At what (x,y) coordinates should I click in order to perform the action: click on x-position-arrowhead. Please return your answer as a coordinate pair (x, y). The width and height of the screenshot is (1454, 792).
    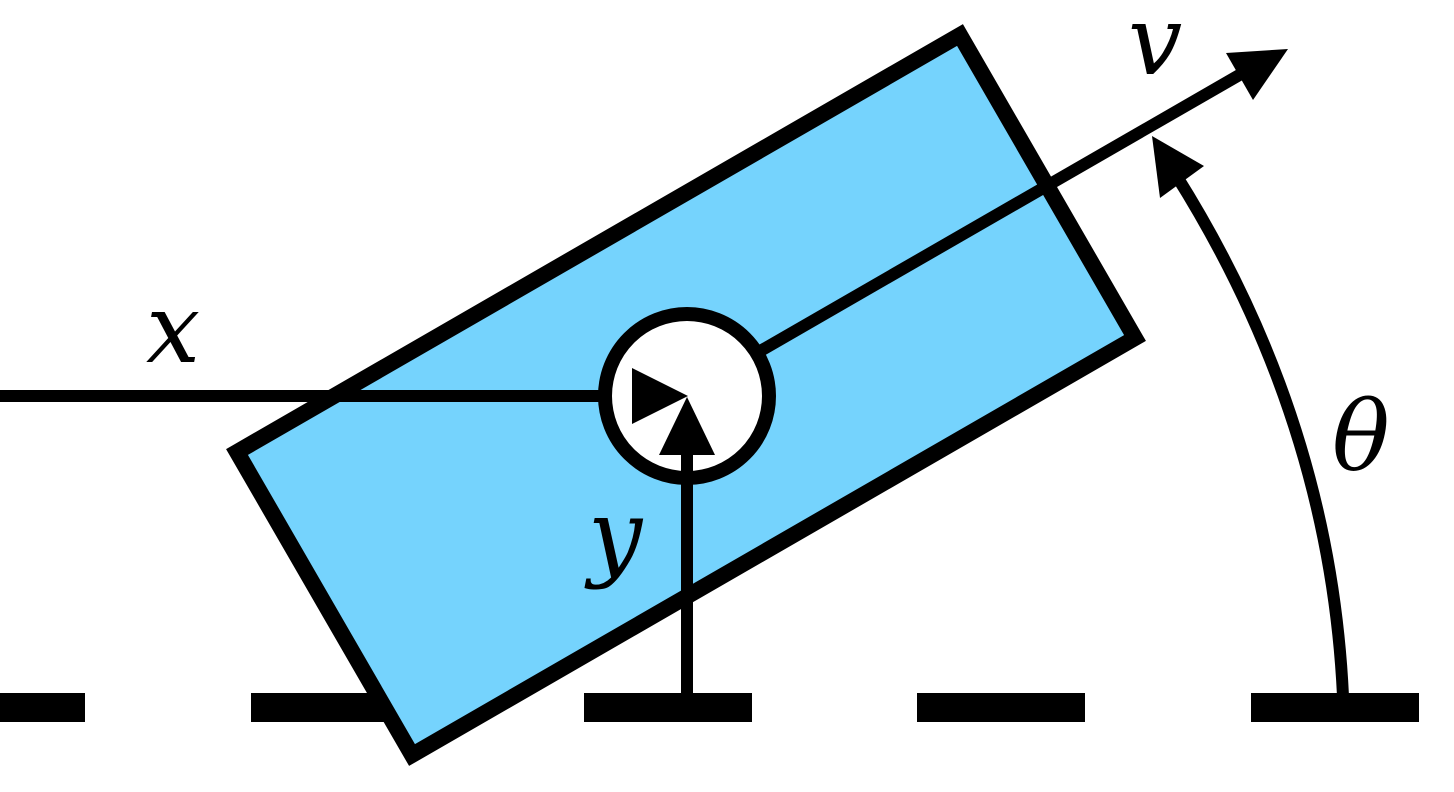
    Looking at the image, I should click on (660, 396).